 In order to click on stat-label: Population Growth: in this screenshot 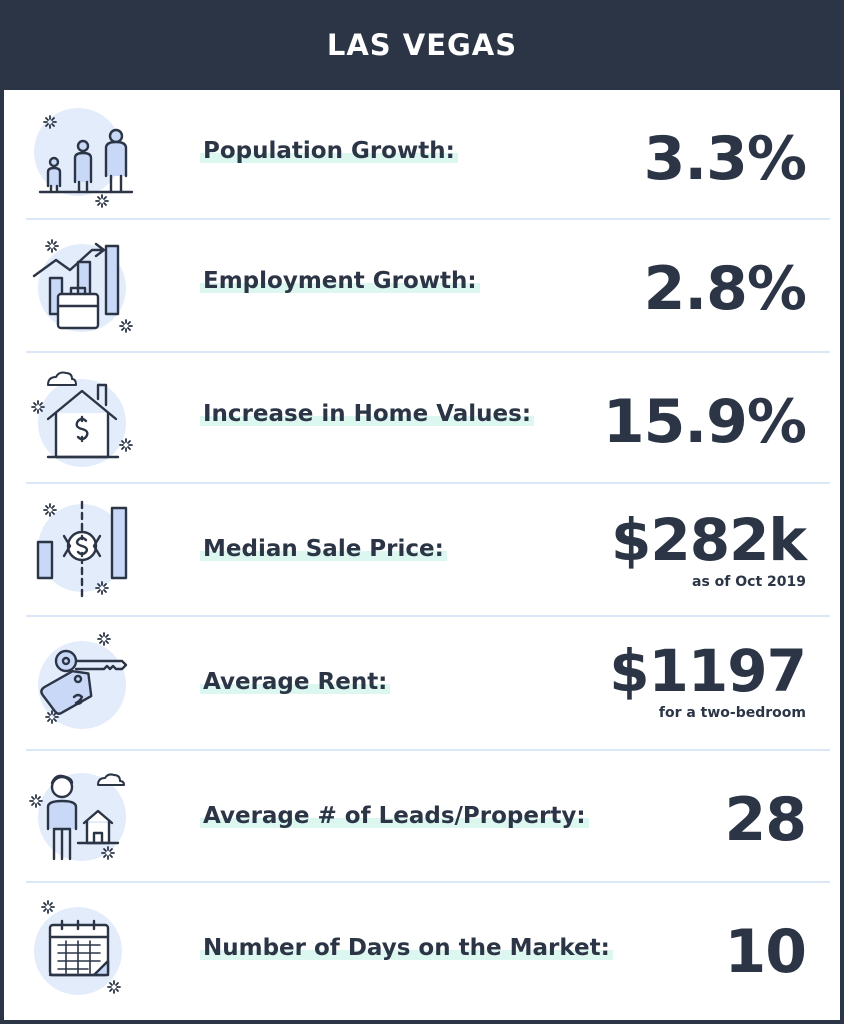, I will do `click(329, 151)`.